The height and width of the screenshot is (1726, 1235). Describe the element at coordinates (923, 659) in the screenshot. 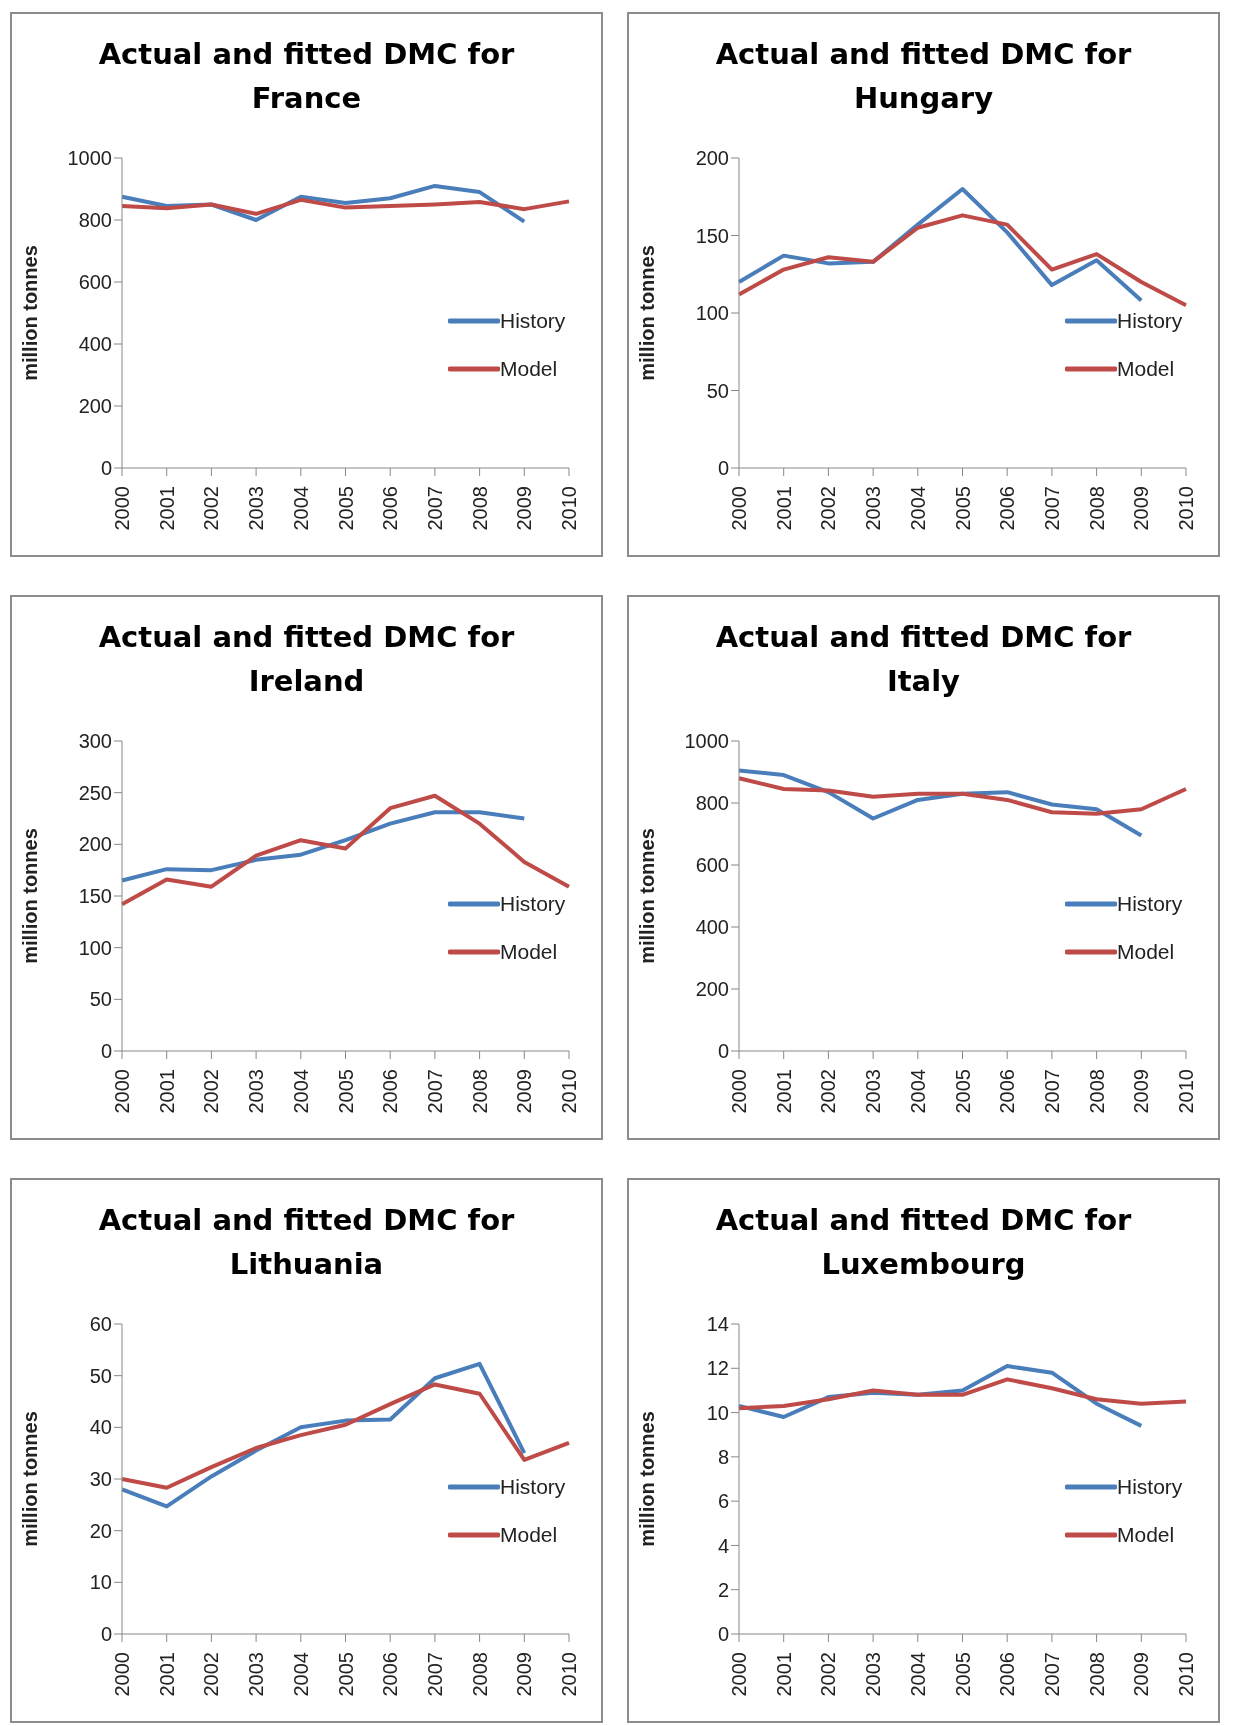

I see `chart-title: Actual and fitted DMC for Italy` at that location.